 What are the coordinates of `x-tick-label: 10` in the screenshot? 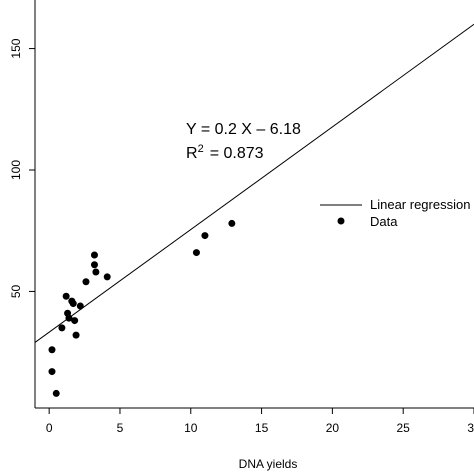 It's located at (191, 428).